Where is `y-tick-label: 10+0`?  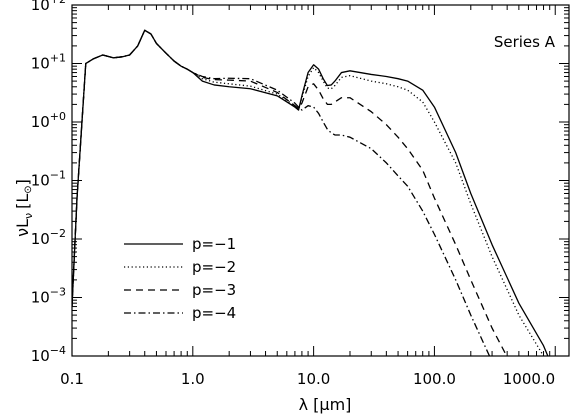
y-tick-label: 10+0 is located at coordinates (48, 120).